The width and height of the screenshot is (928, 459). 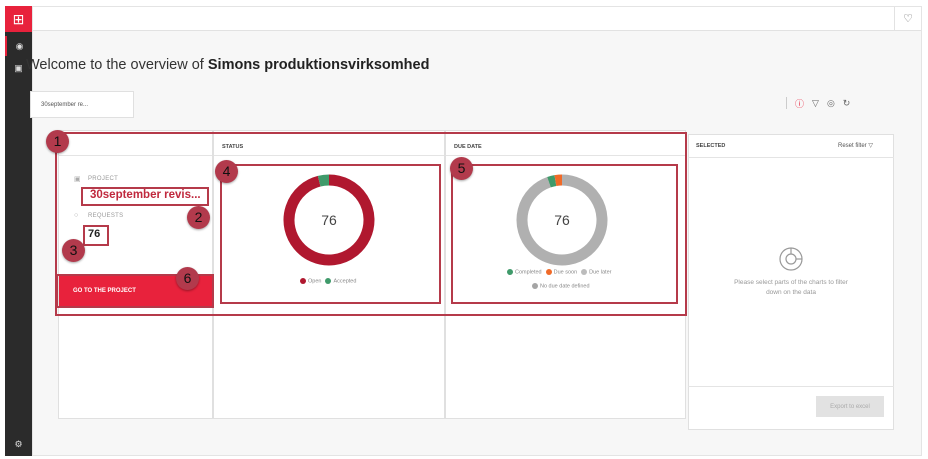 I want to click on reset-filter-label: Reset filter, so click(x=852, y=146).